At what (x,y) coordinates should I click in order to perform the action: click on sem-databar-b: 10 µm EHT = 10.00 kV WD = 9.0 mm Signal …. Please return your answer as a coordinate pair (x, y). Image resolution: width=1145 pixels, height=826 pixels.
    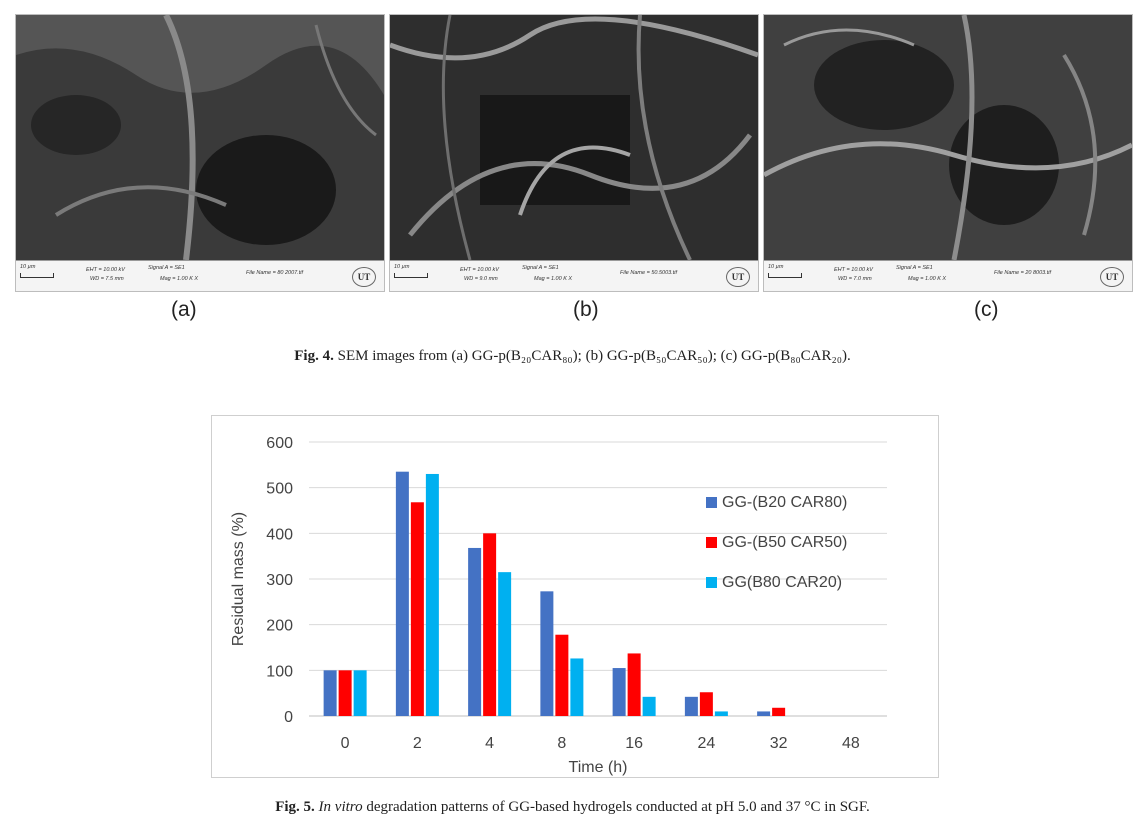
    Looking at the image, I should click on (574, 275).